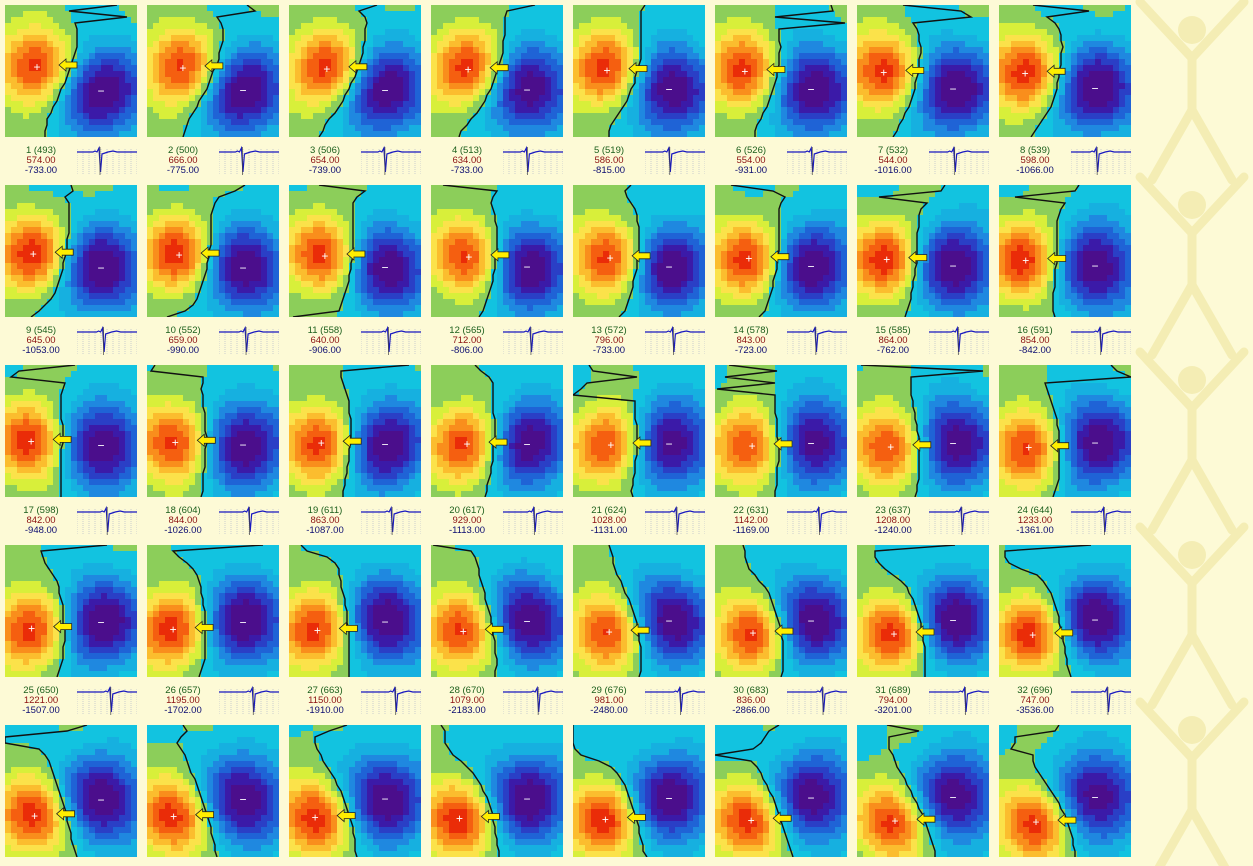 The width and height of the screenshot is (1253, 866). What do you see at coordinates (781, 701) in the screenshot?
I see `frame-info: 30 (683) 836.00 -2866.00` at bounding box center [781, 701].